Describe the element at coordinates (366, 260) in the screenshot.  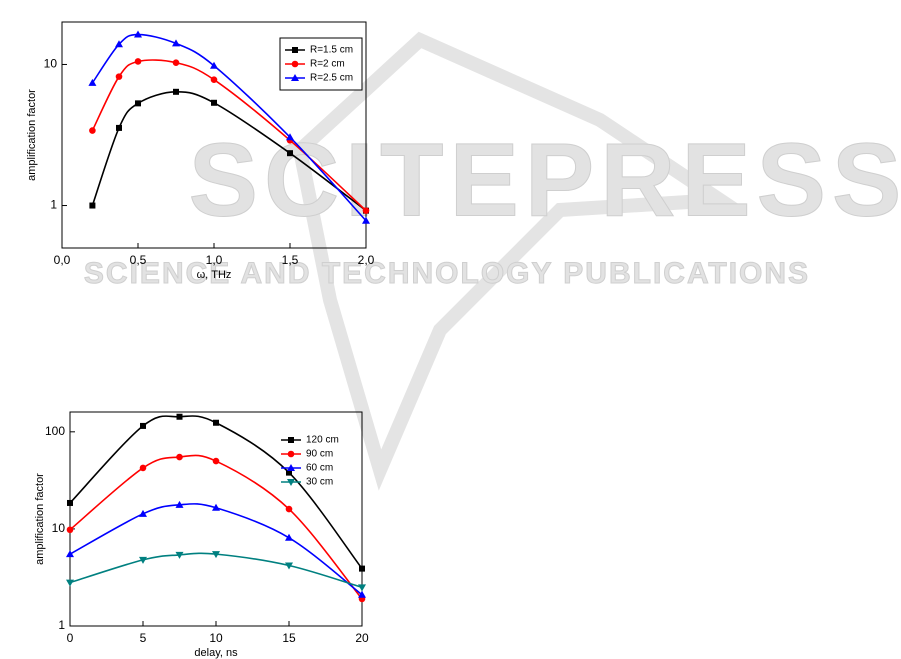
I see `x-tick-label: 2,0` at that location.